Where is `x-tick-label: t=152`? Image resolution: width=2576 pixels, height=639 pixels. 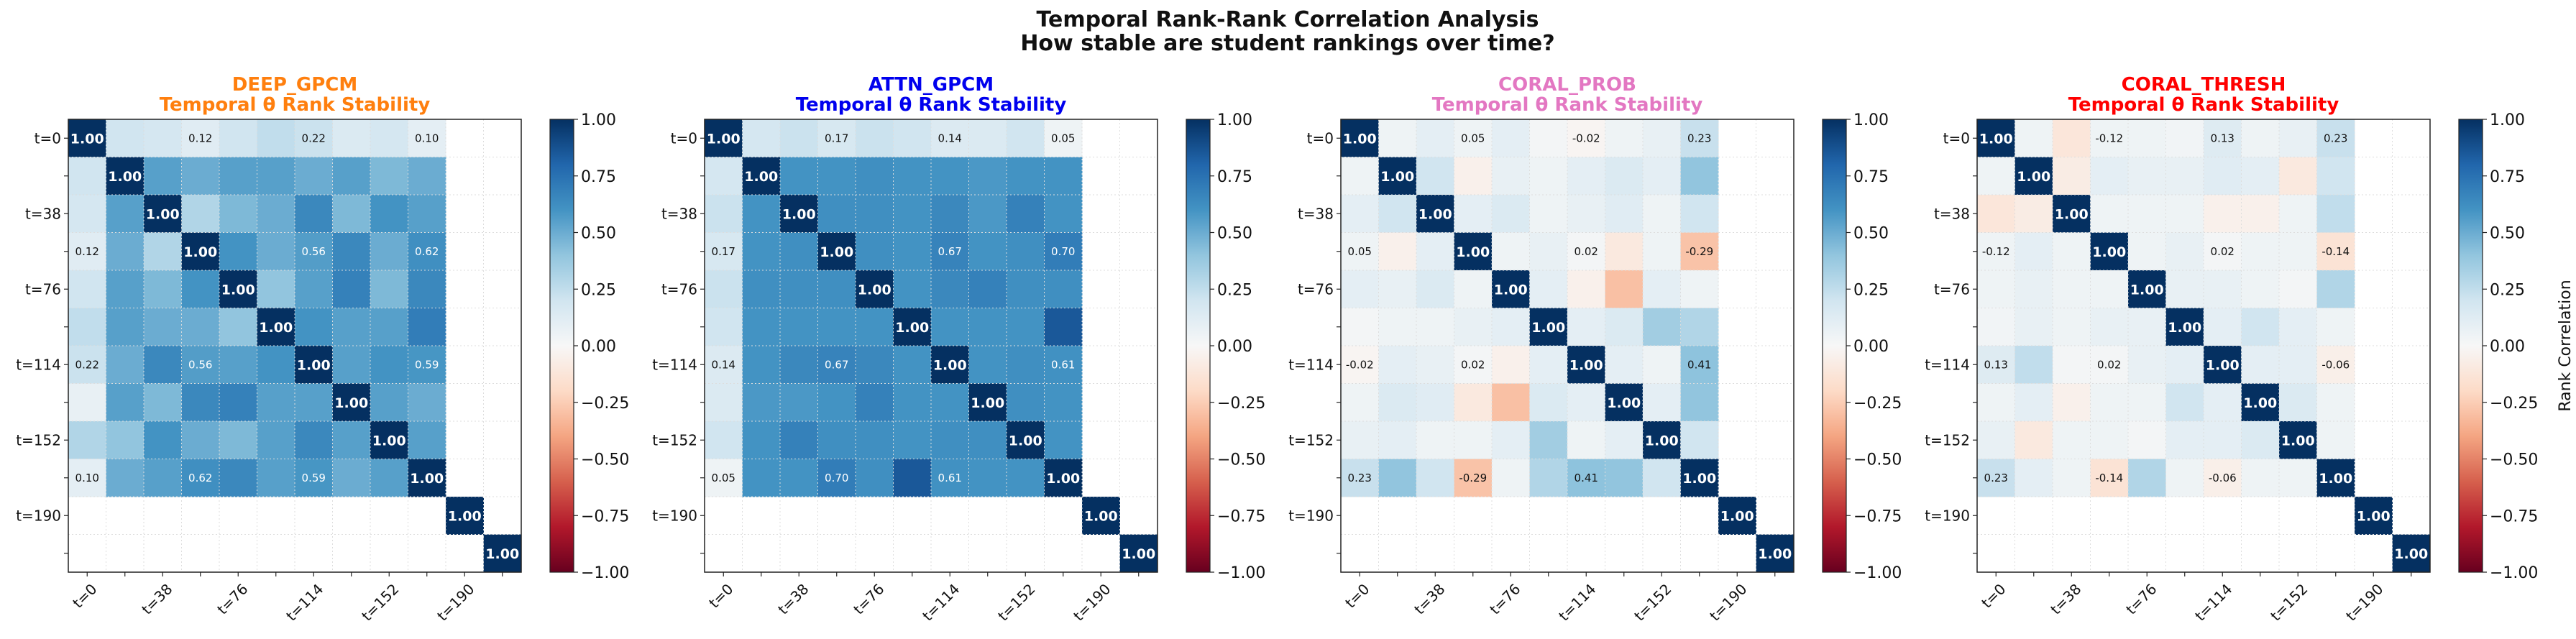 x-tick-label: t=152 is located at coordinates (380, 602).